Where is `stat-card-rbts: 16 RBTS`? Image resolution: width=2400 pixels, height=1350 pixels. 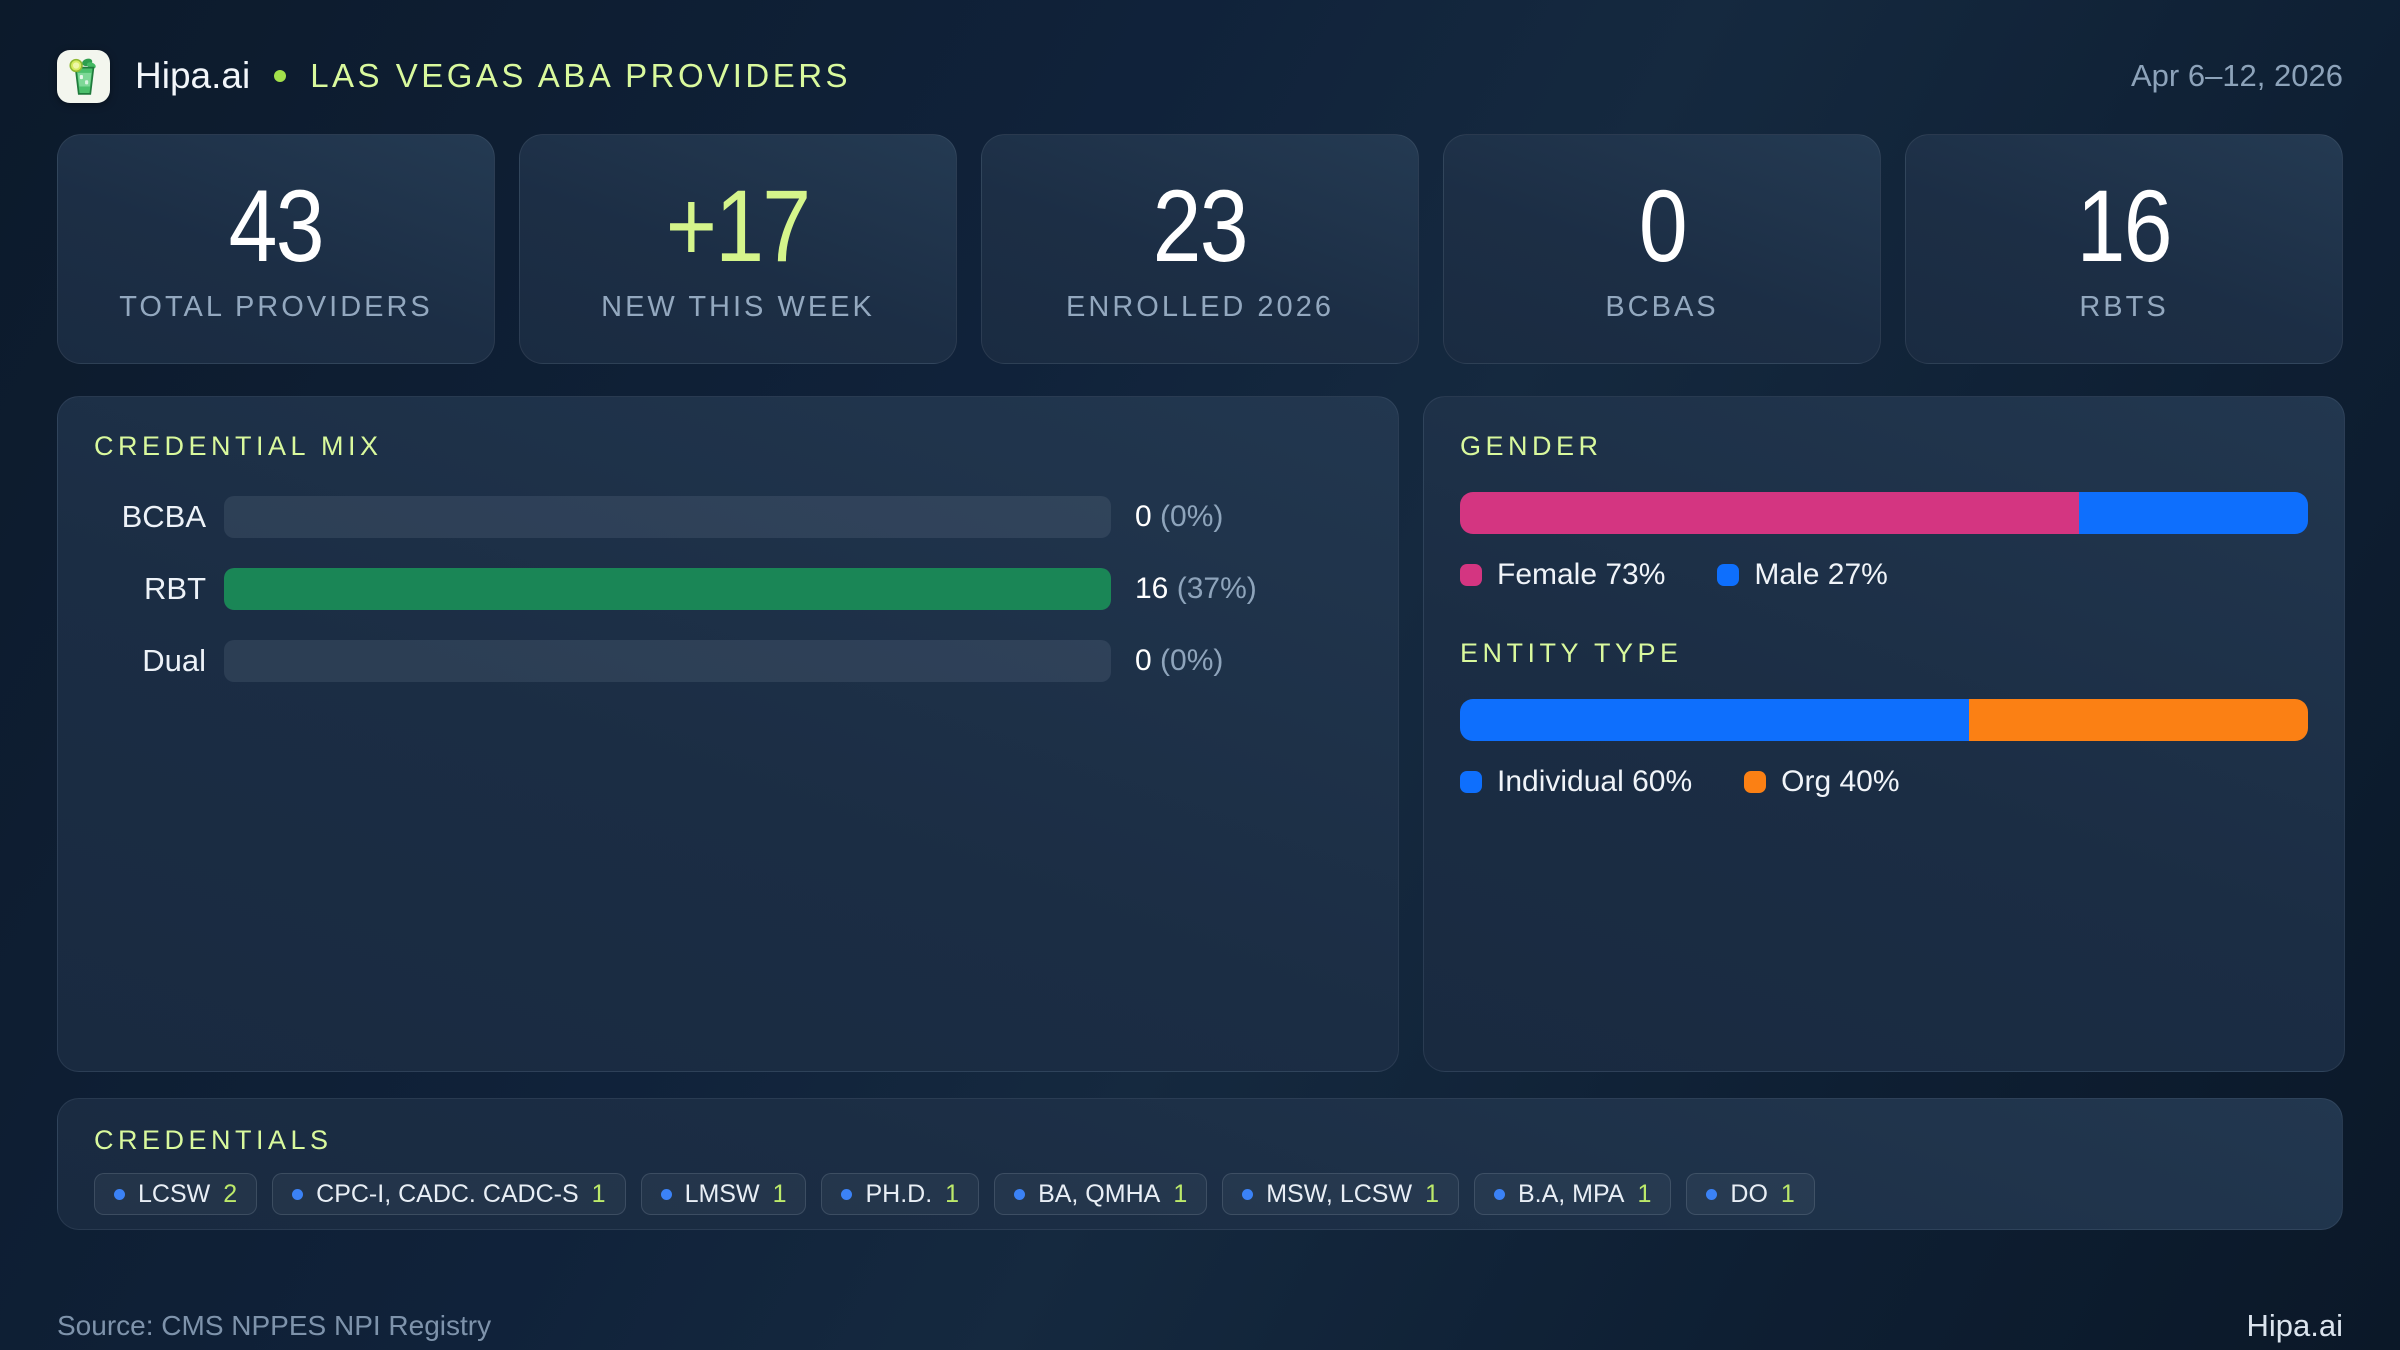 stat-card-rbts: 16 RBTS is located at coordinates (2124, 249).